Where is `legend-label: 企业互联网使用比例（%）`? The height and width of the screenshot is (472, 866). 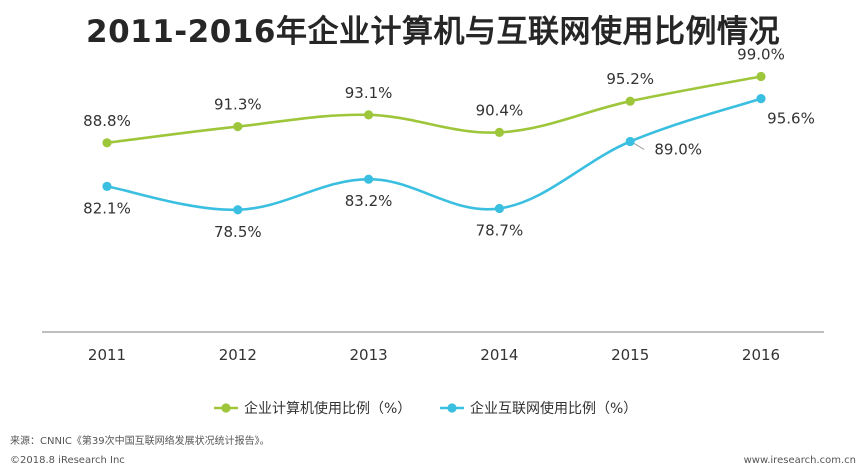
legend-label: 企业互联网使用比例（%） is located at coordinates (553, 408).